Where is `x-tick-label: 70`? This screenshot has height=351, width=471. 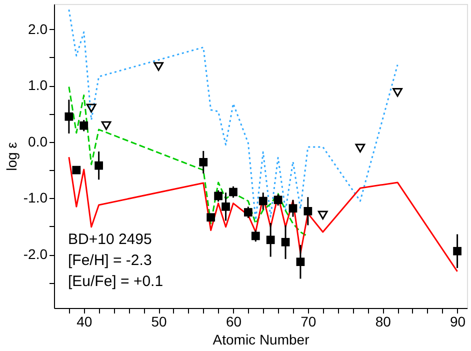 x-tick-label: 70 is located at coordinates (308, 322).